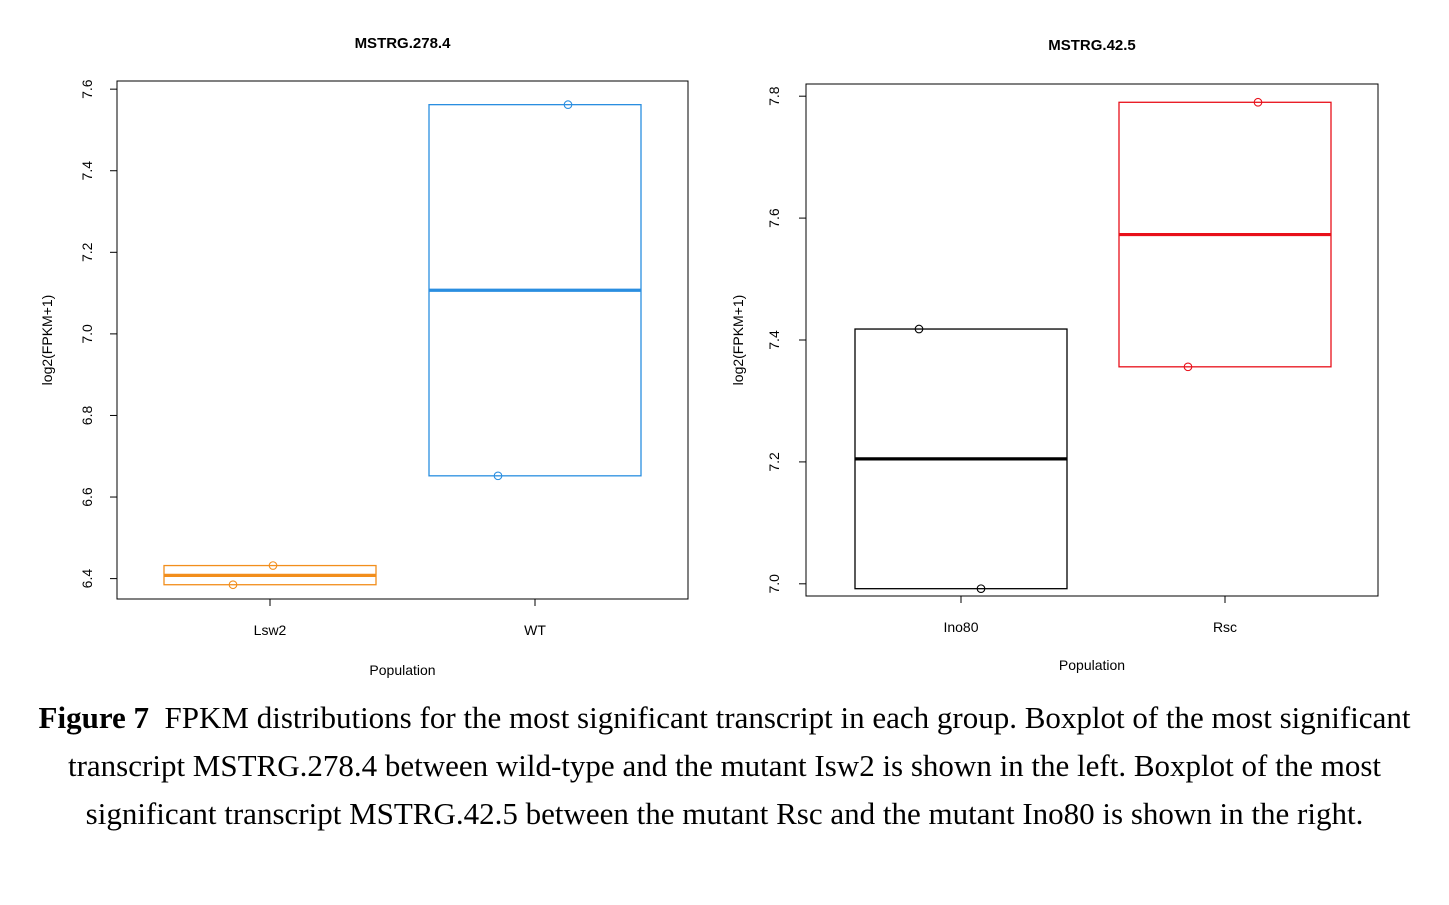  I want to click on box-Lsw2, so click(270, 575).